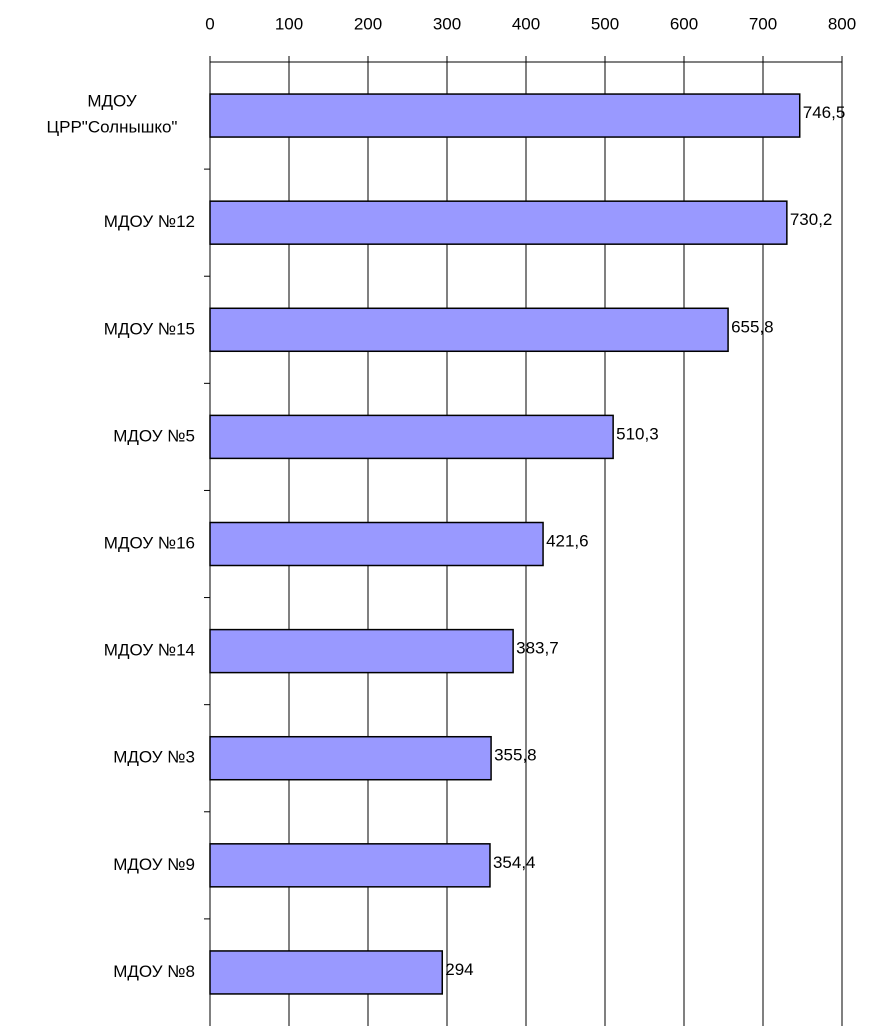 The height and width of the screenshot is (1026, 870). What do you see at coordinates (567, 540) in the screenshot?
I see `value-label: 421,6` at bounding box center [567, 540].